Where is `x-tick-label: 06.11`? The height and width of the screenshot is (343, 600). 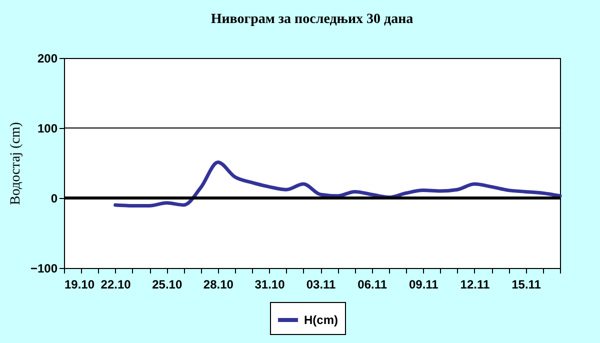
x-tick-label: 06.11 is located at coordinates (373, 285).